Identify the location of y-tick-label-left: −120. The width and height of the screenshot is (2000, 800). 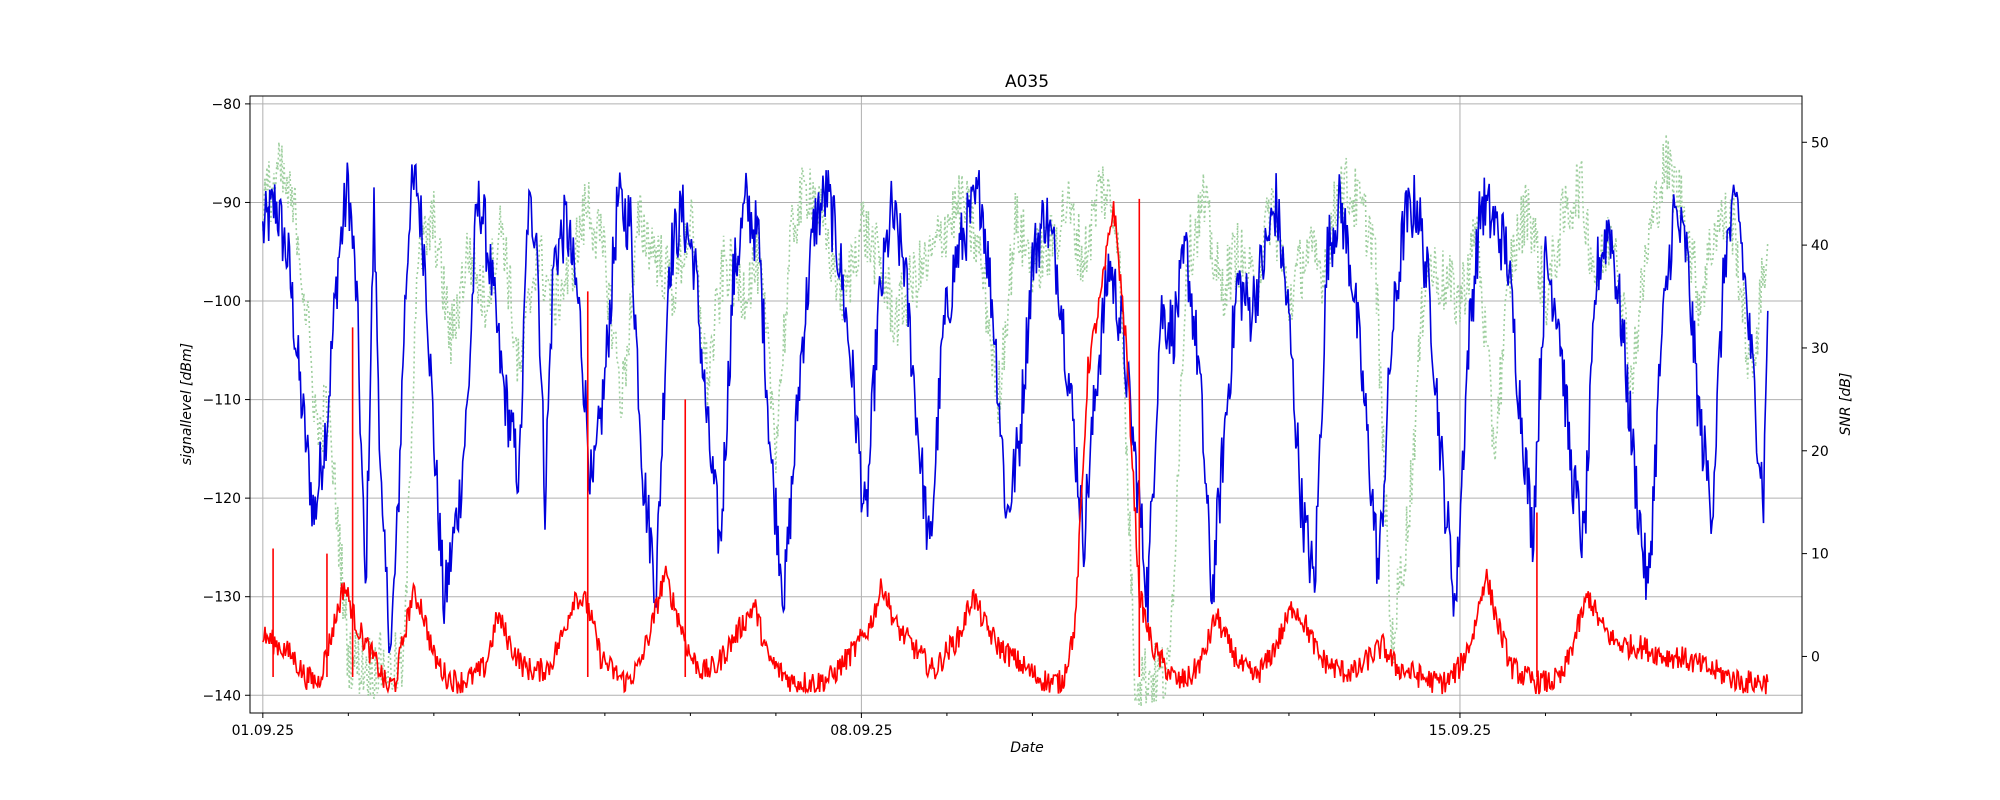
(222, 499).